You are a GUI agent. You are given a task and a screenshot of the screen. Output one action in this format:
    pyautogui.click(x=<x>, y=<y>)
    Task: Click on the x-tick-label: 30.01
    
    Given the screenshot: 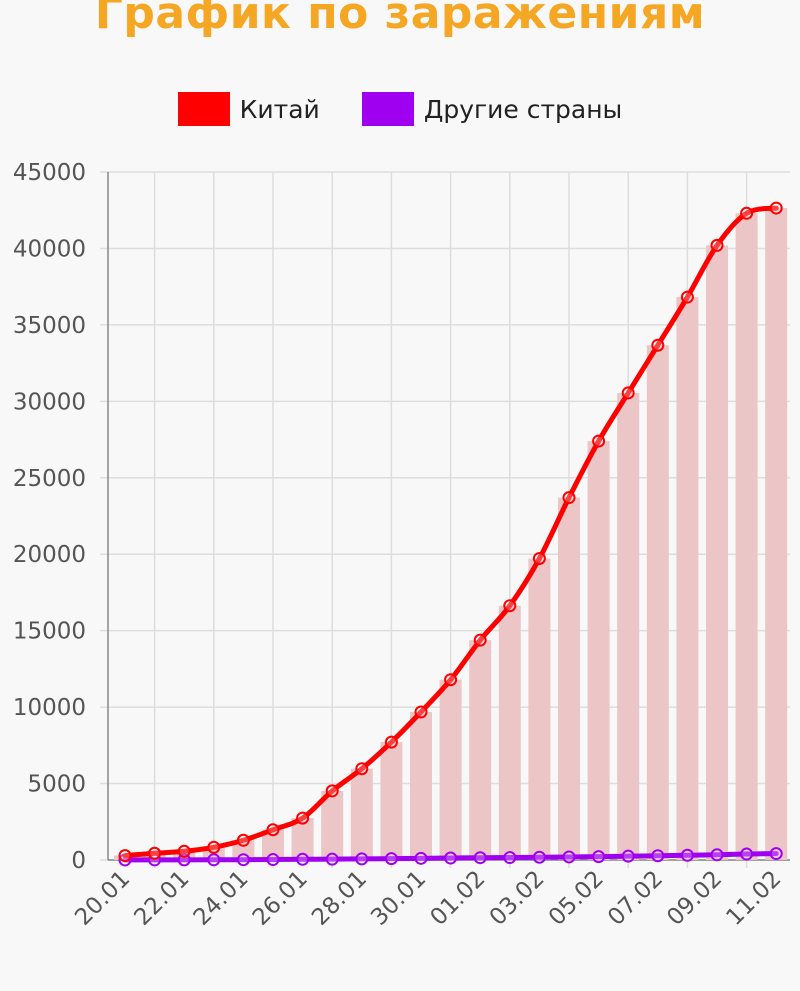 What is the action you would take?
    pyautogui.click(x=398, y=898)
    